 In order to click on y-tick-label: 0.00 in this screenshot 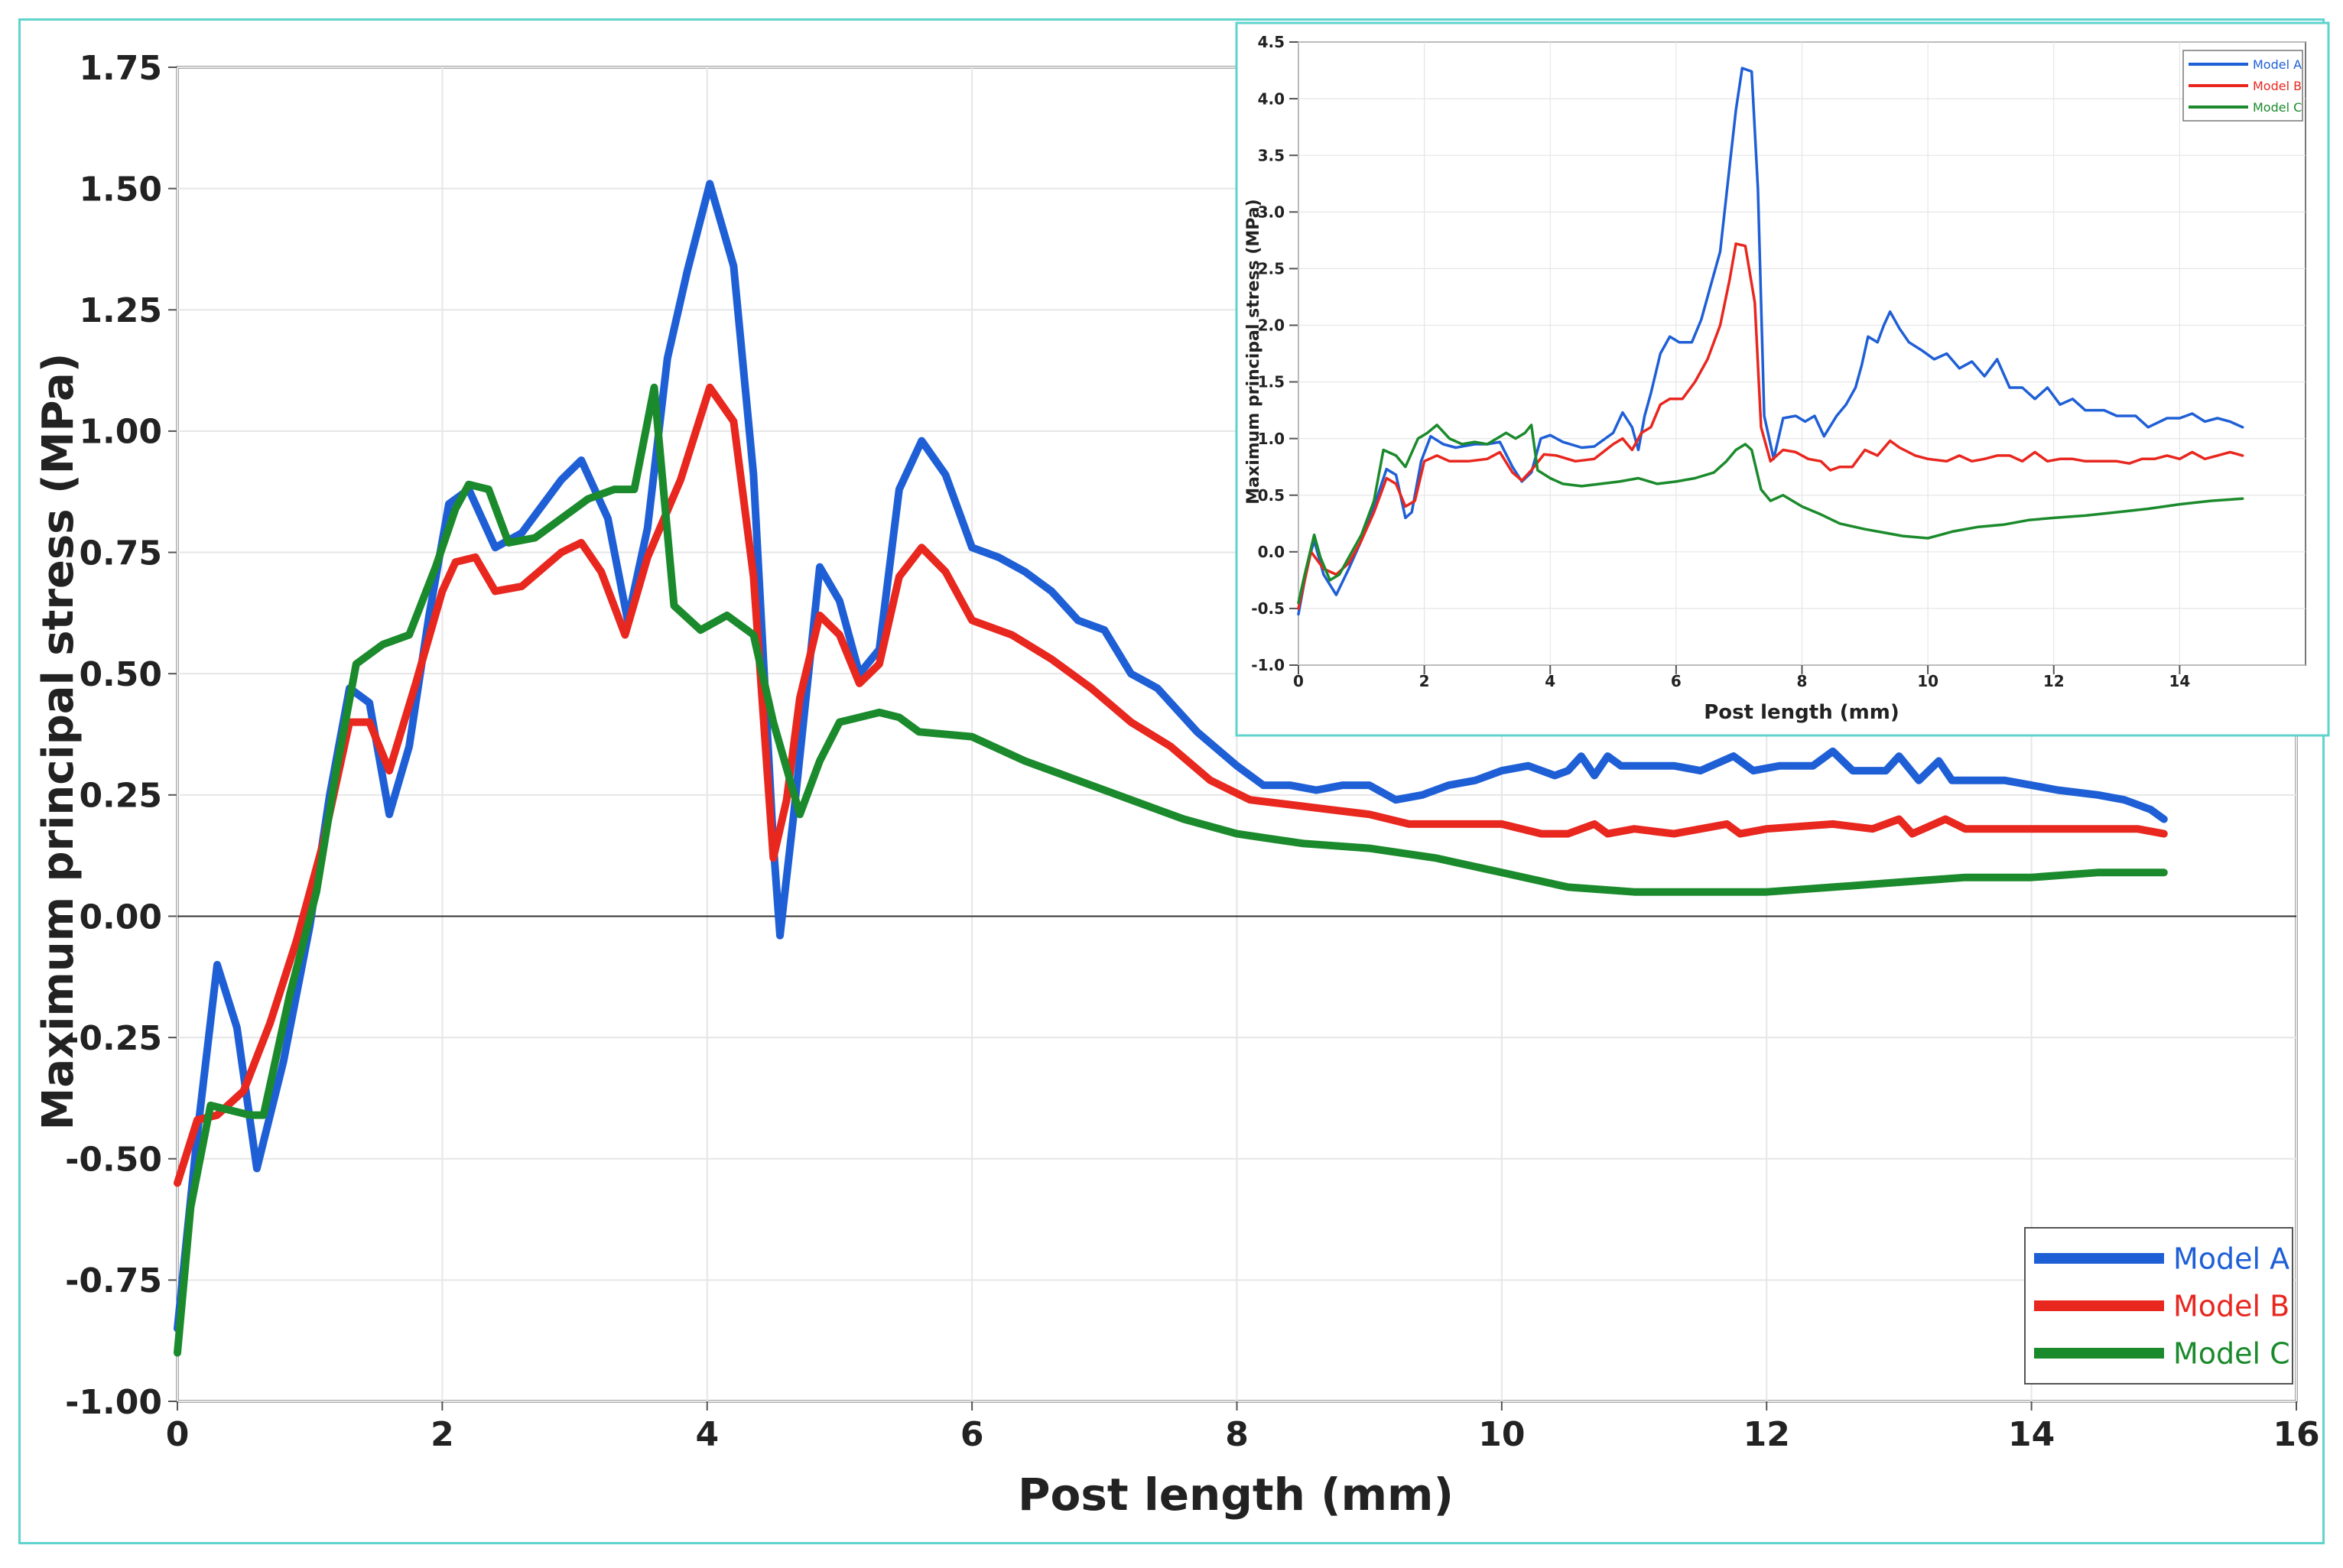, I will do `click(120, 917)`.